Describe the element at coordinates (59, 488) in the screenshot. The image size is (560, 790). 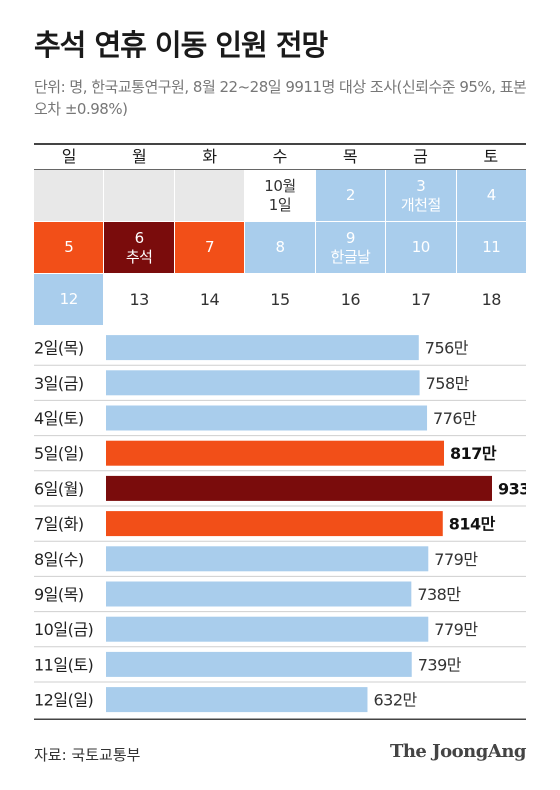
I see `category-label: 6일(월)` at that location.